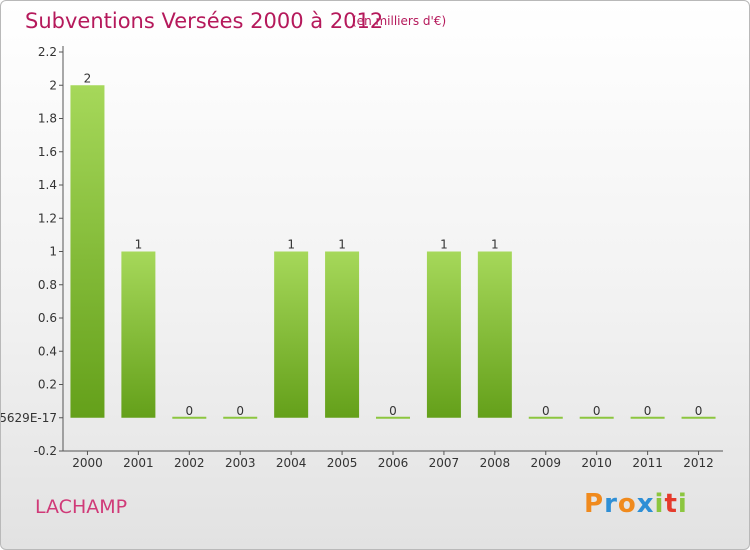 This screenshot has width=750, height=550. What do you see at coordinates (291, 463) in the screenshot?
I see `x-tick-label: 2004` at bounding box center [291, 463].